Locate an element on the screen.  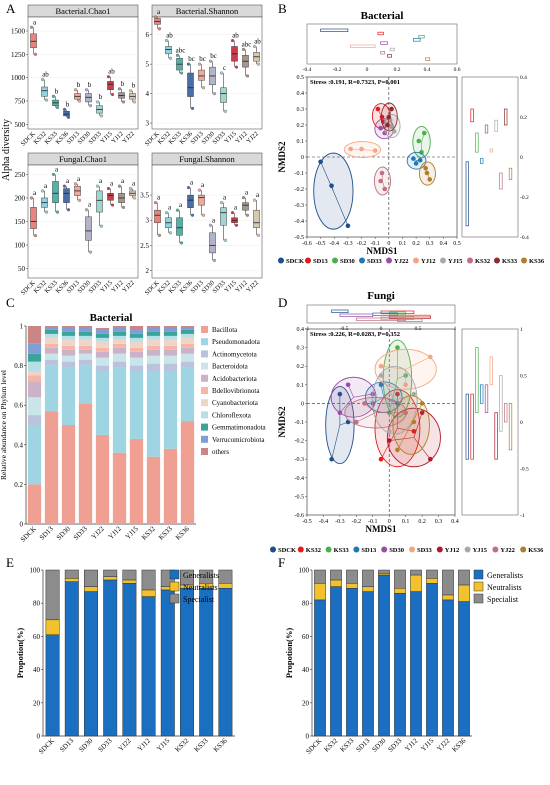
y-axis-label: Alpha diversity is located at coordinates (6, 150).